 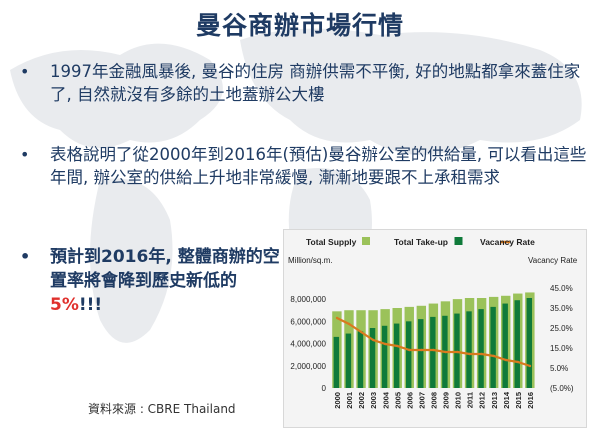 I want to click on x-tick-label: 2002, so click(x=361, y=400).